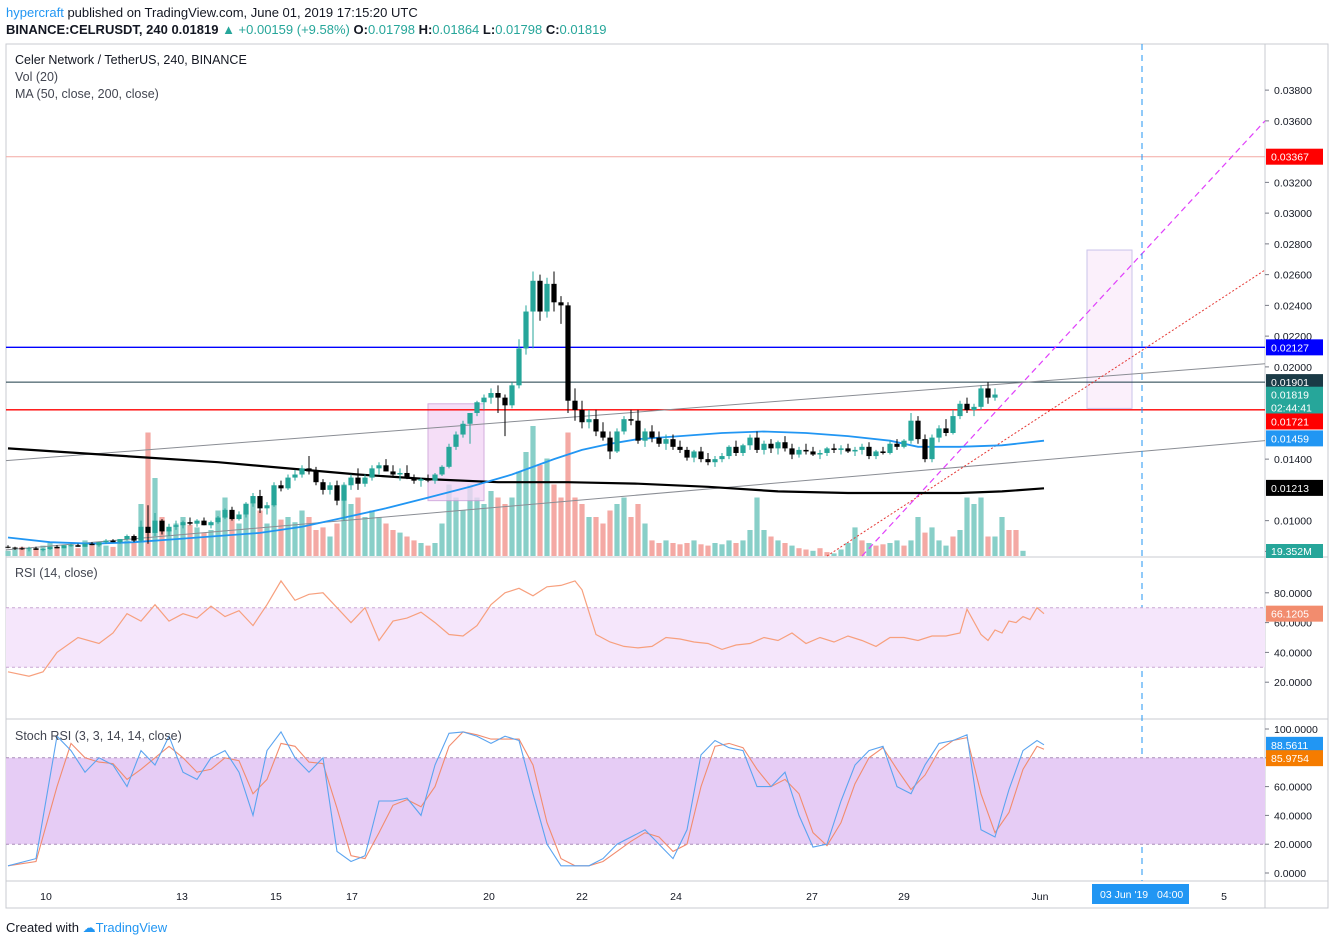 This screenshot has width=1334, height=946. I want to click on stoch-rsi-legend: Stoch RSI (3, 3, 14, 14, close), so click(98, 736).